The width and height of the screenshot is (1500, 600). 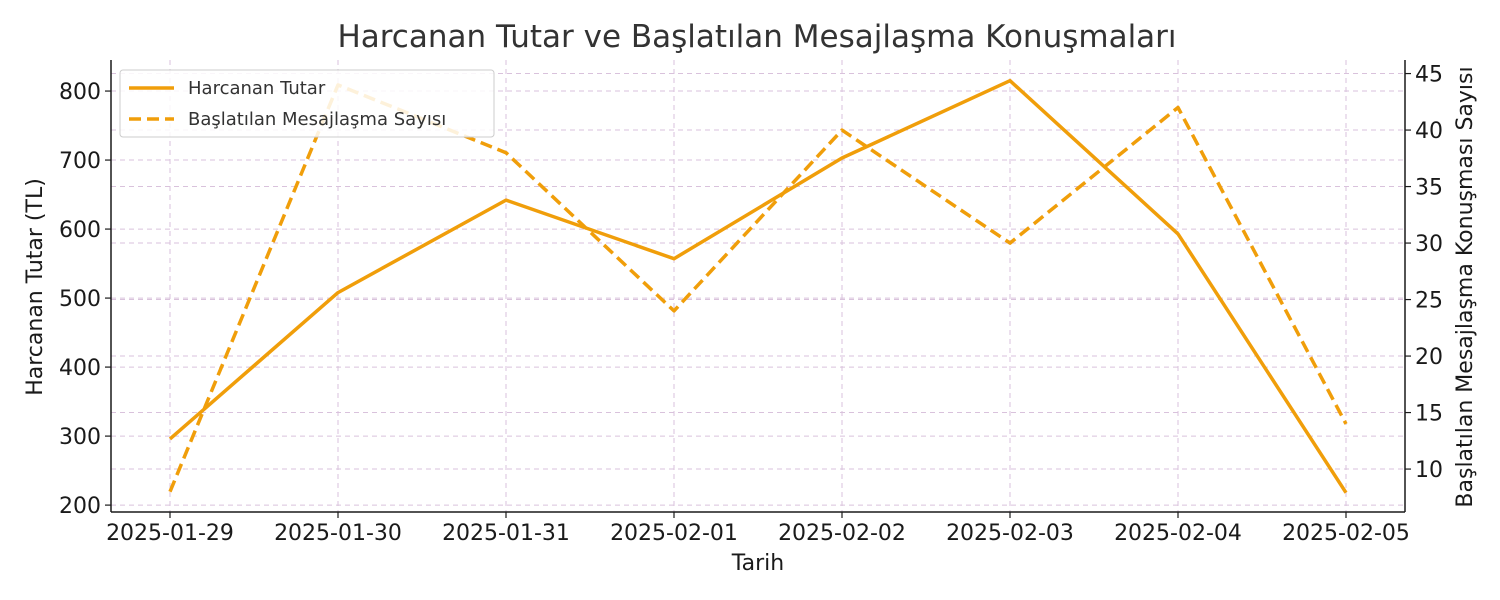 I want to click on y2-axis-label: Başlatılan Mesajlaşma Konuşması Sayısı, so click(x=1465, y=286).